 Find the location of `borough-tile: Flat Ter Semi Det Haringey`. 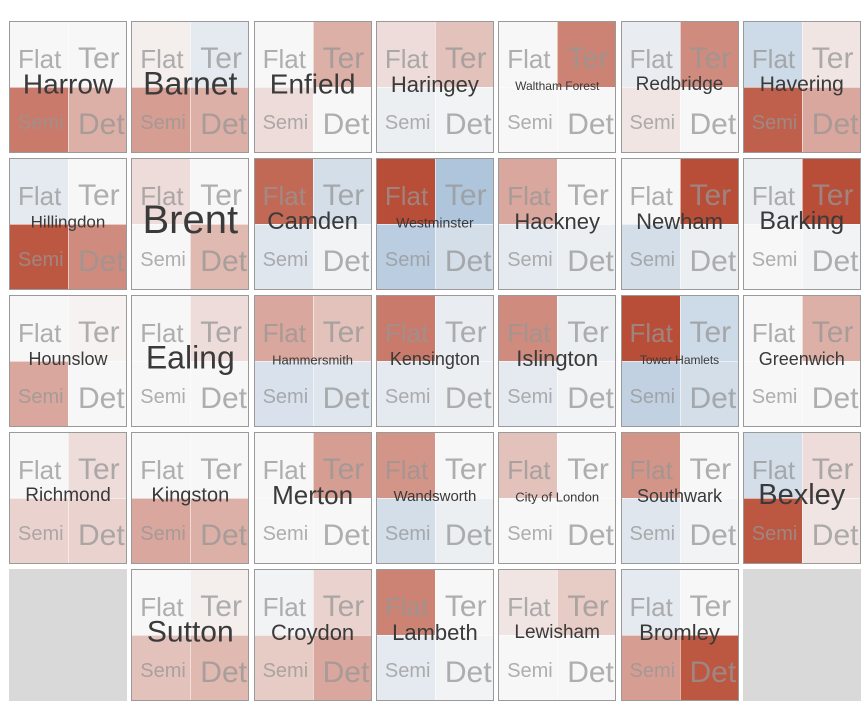

borough-tile: Flat Ter Semi Det Haringey is located at coordinates (434, 87).